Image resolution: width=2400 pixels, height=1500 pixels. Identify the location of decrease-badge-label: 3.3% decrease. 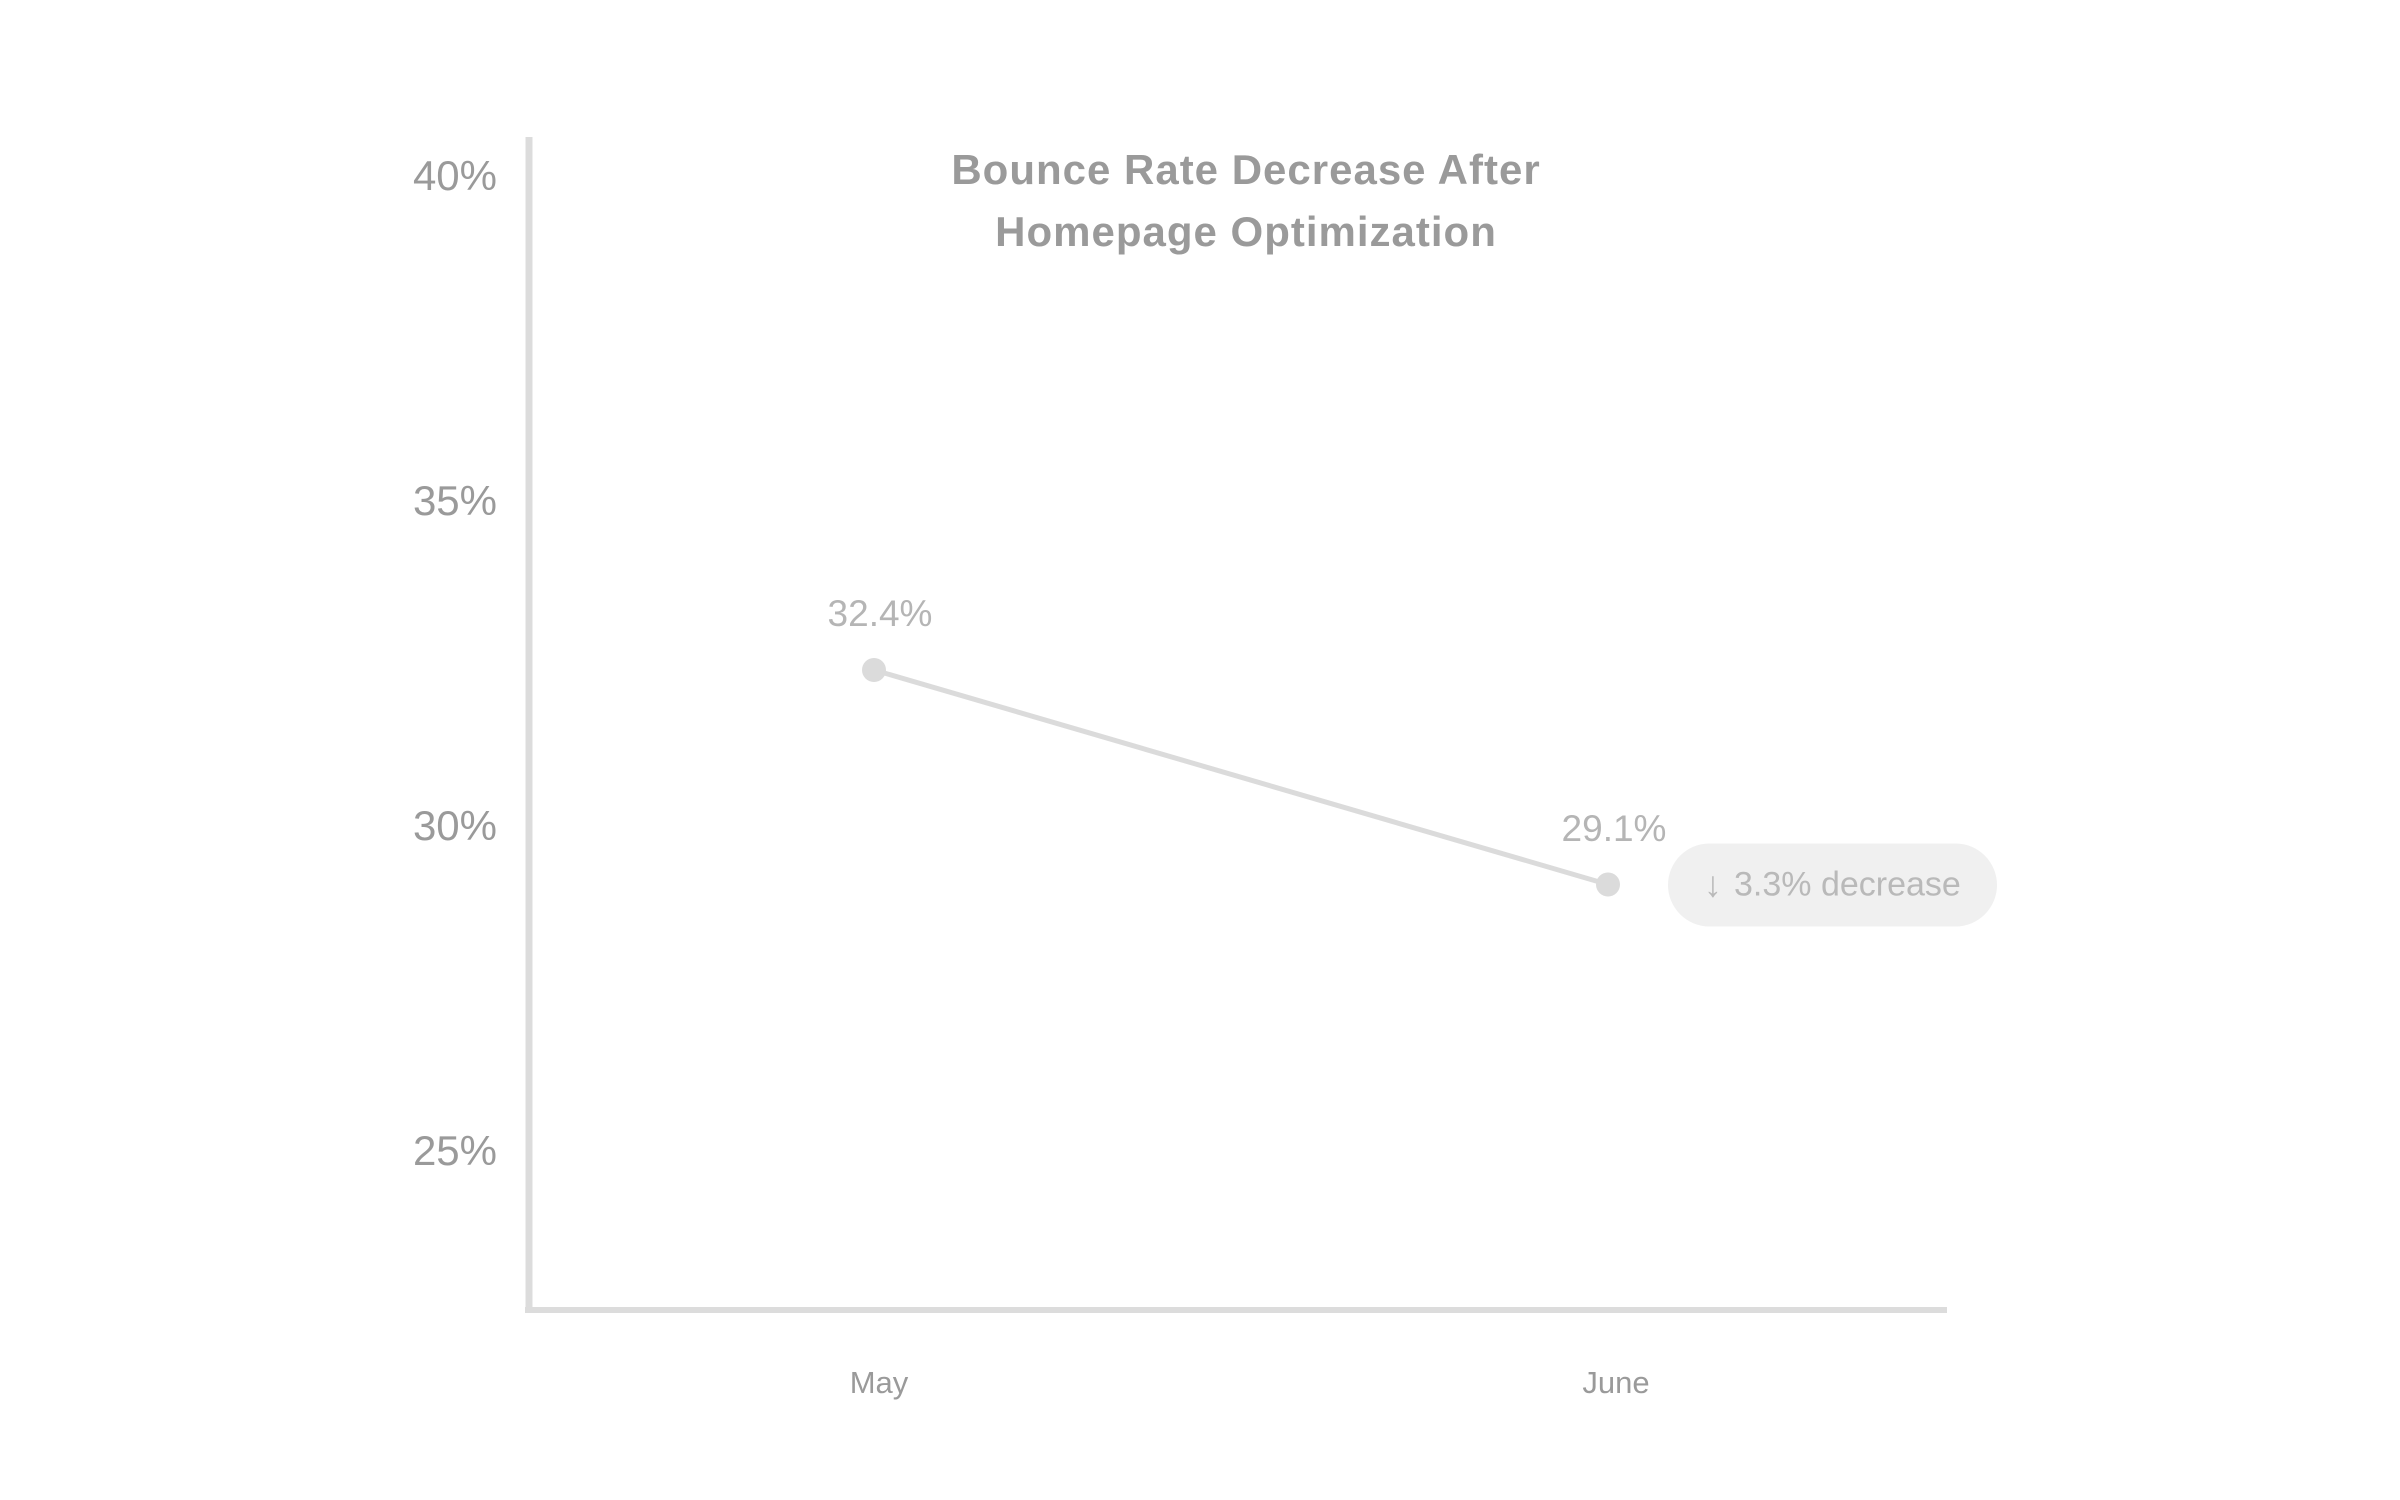
(1847, 884).